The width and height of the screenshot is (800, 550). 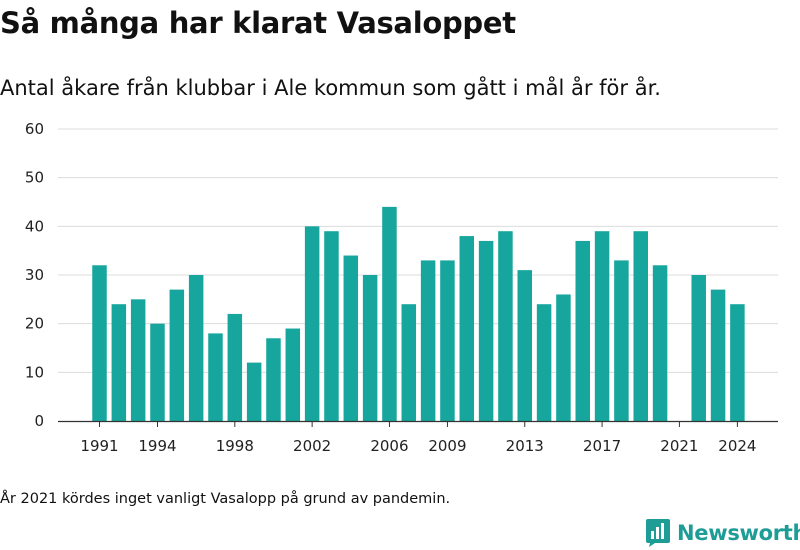 I want to click on bar-2014, so click(x=544, y=362).